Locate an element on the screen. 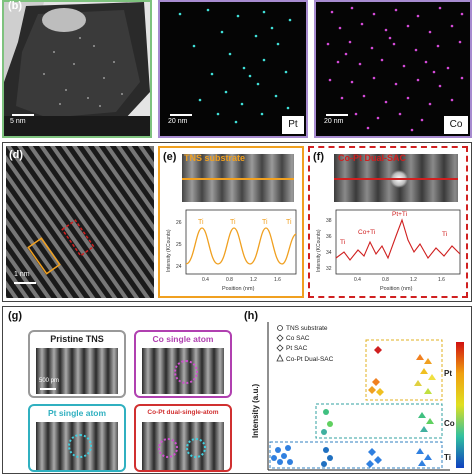 The image size is (474, 474). pt-label-badge: Pt is located at coordinates (293, 125).